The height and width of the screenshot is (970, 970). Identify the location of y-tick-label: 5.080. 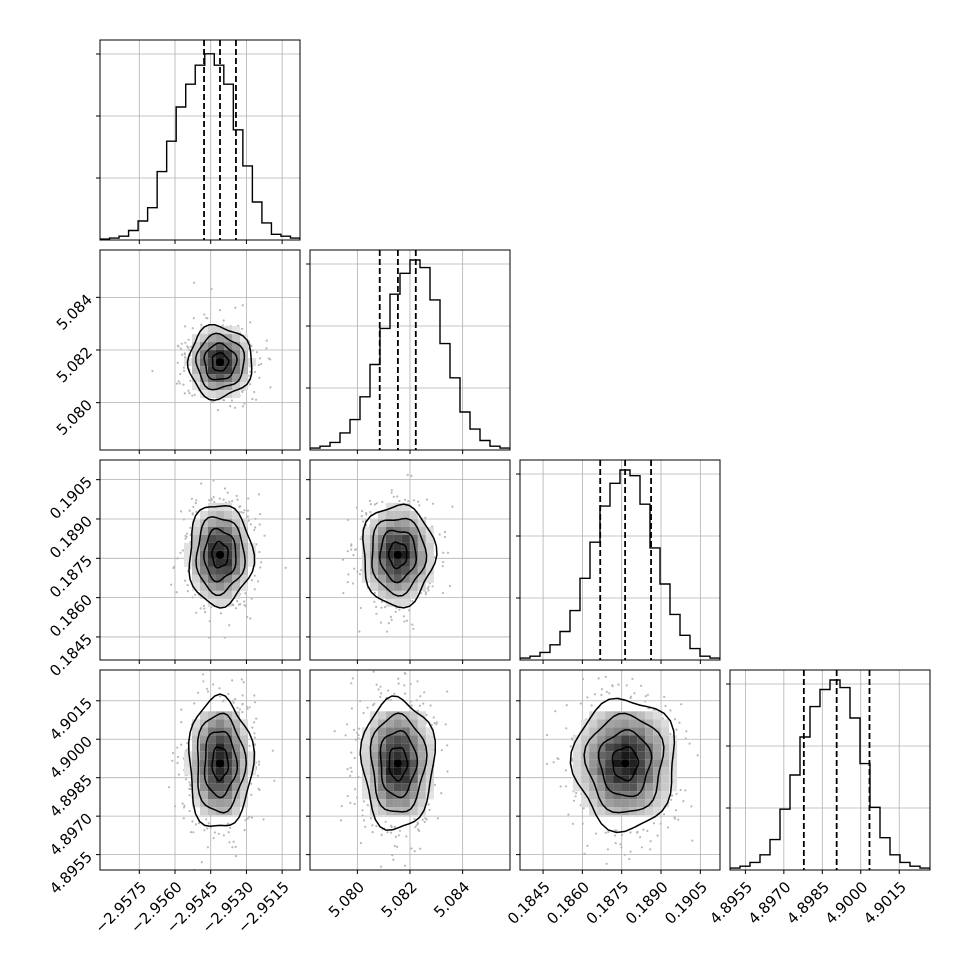
(74, 417).